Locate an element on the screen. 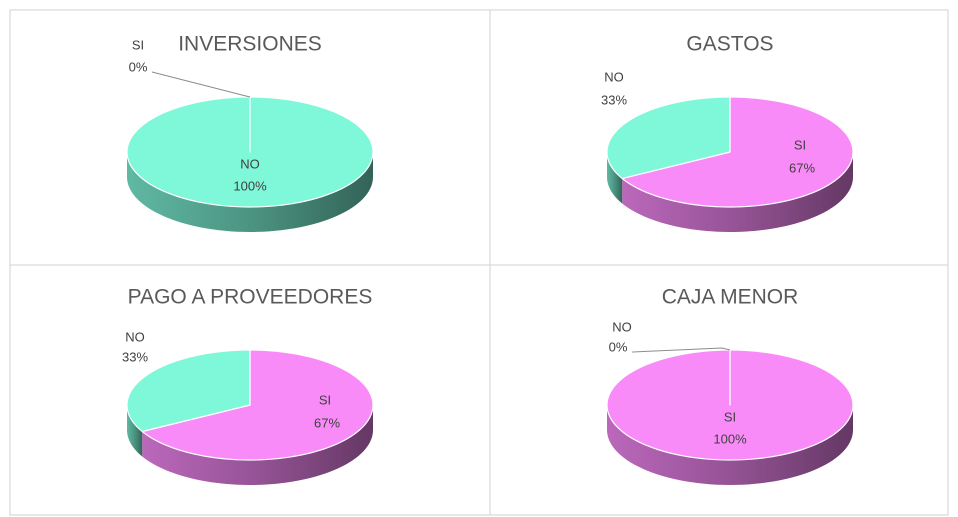 This screenshot has height=517, width=958. chart-title: INVERSIONES is located at coordinates (250, 44).